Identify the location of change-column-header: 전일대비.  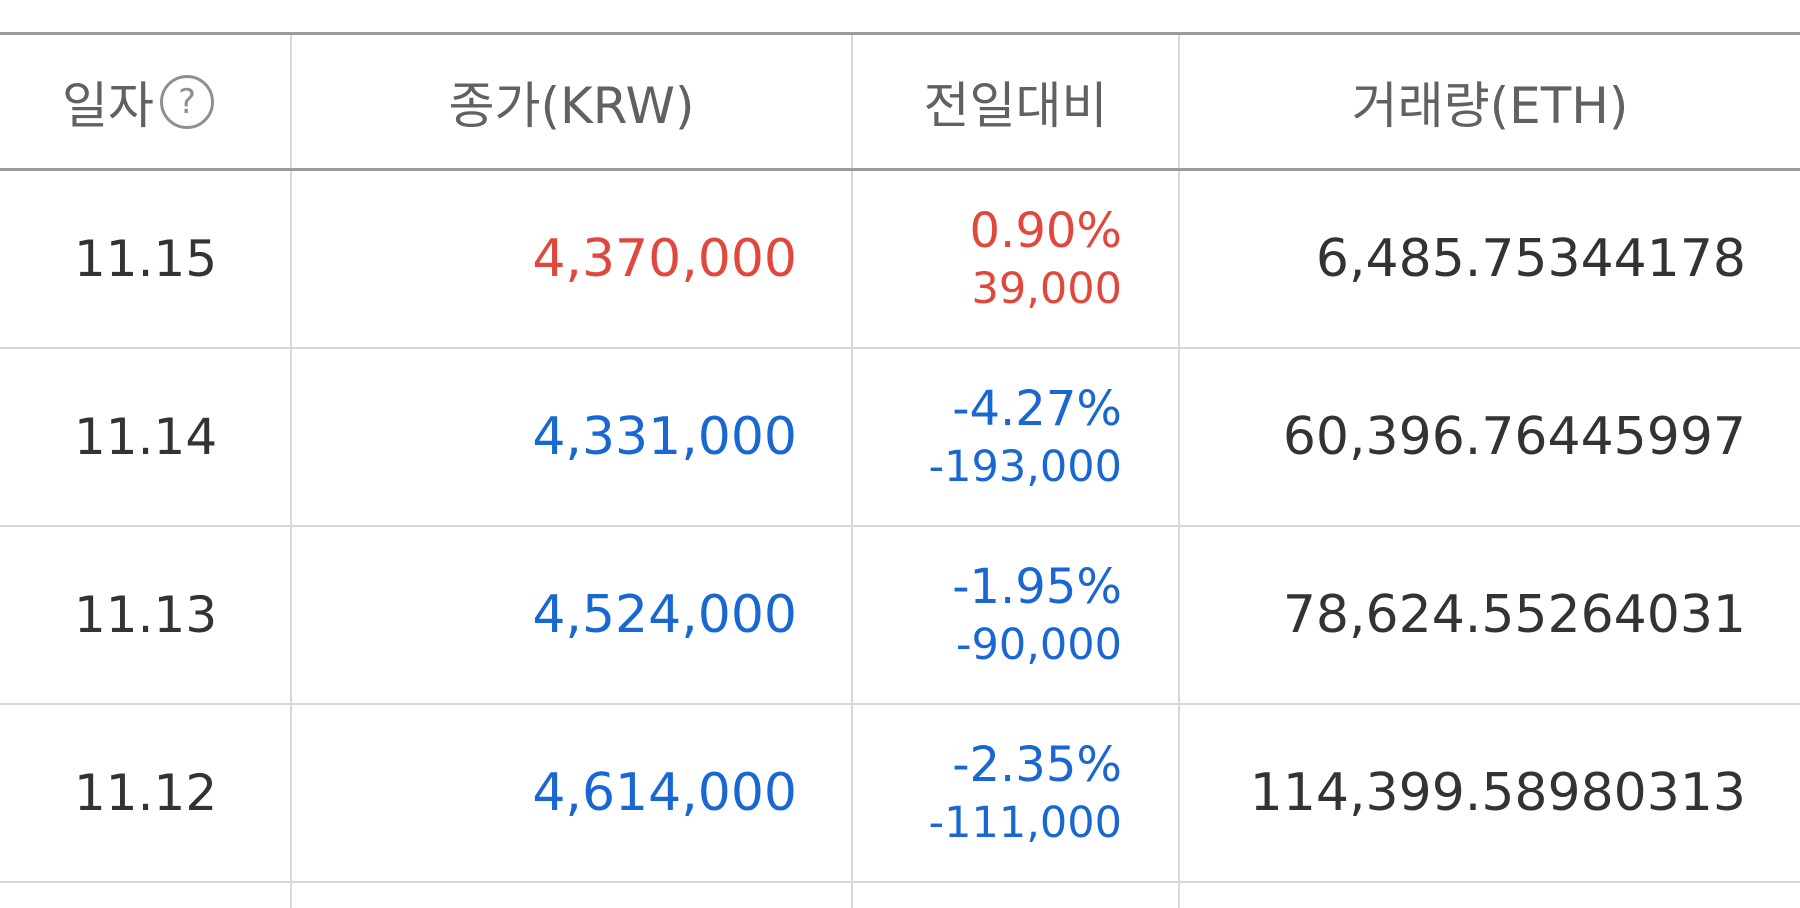
(1016, 101).